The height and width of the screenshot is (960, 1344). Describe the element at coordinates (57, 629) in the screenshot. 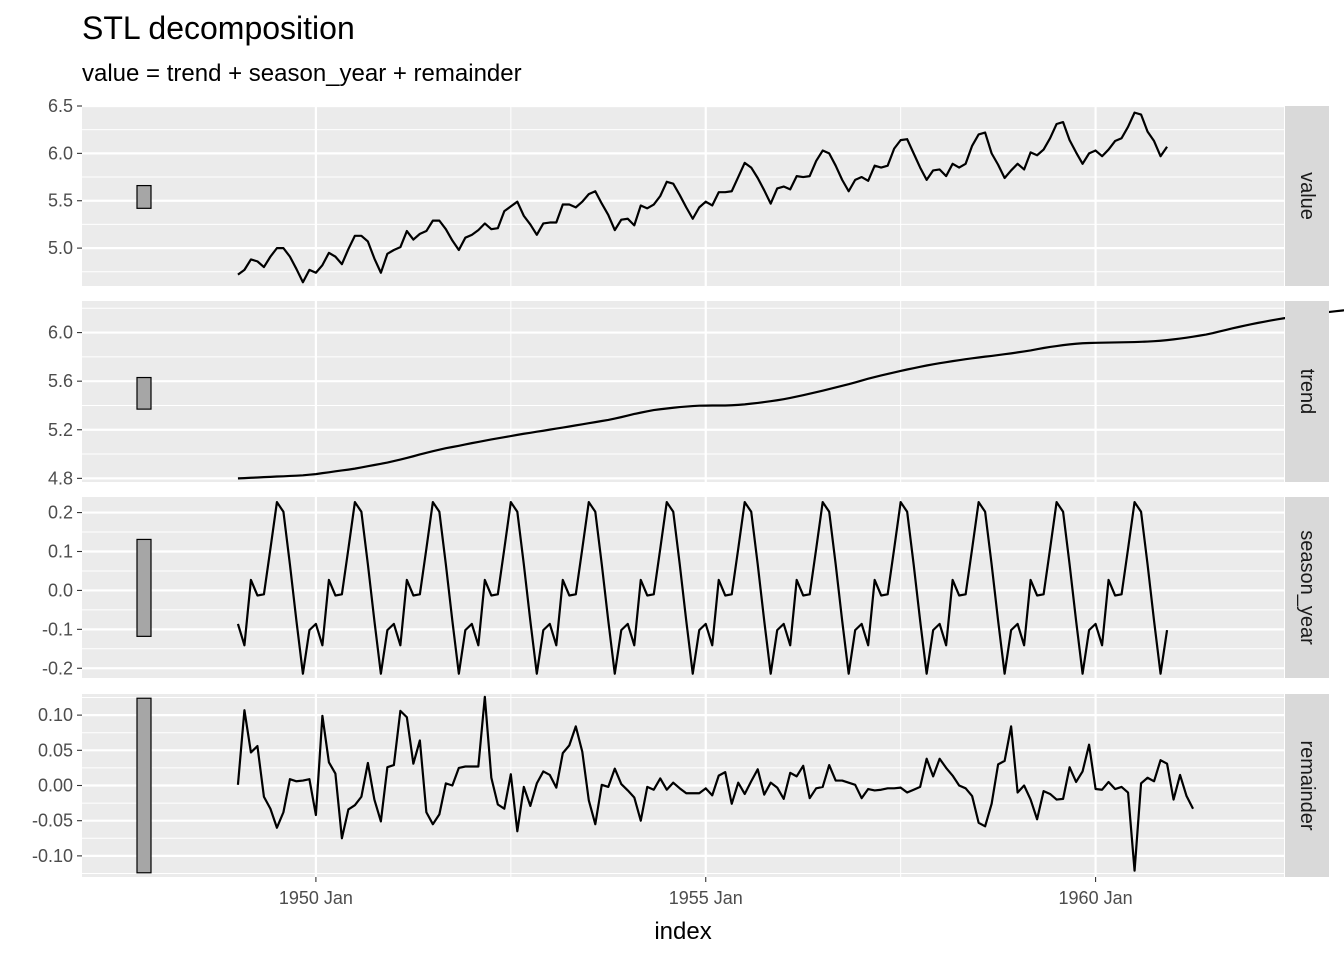

I see `y-tick-label: -0.1` at that location.